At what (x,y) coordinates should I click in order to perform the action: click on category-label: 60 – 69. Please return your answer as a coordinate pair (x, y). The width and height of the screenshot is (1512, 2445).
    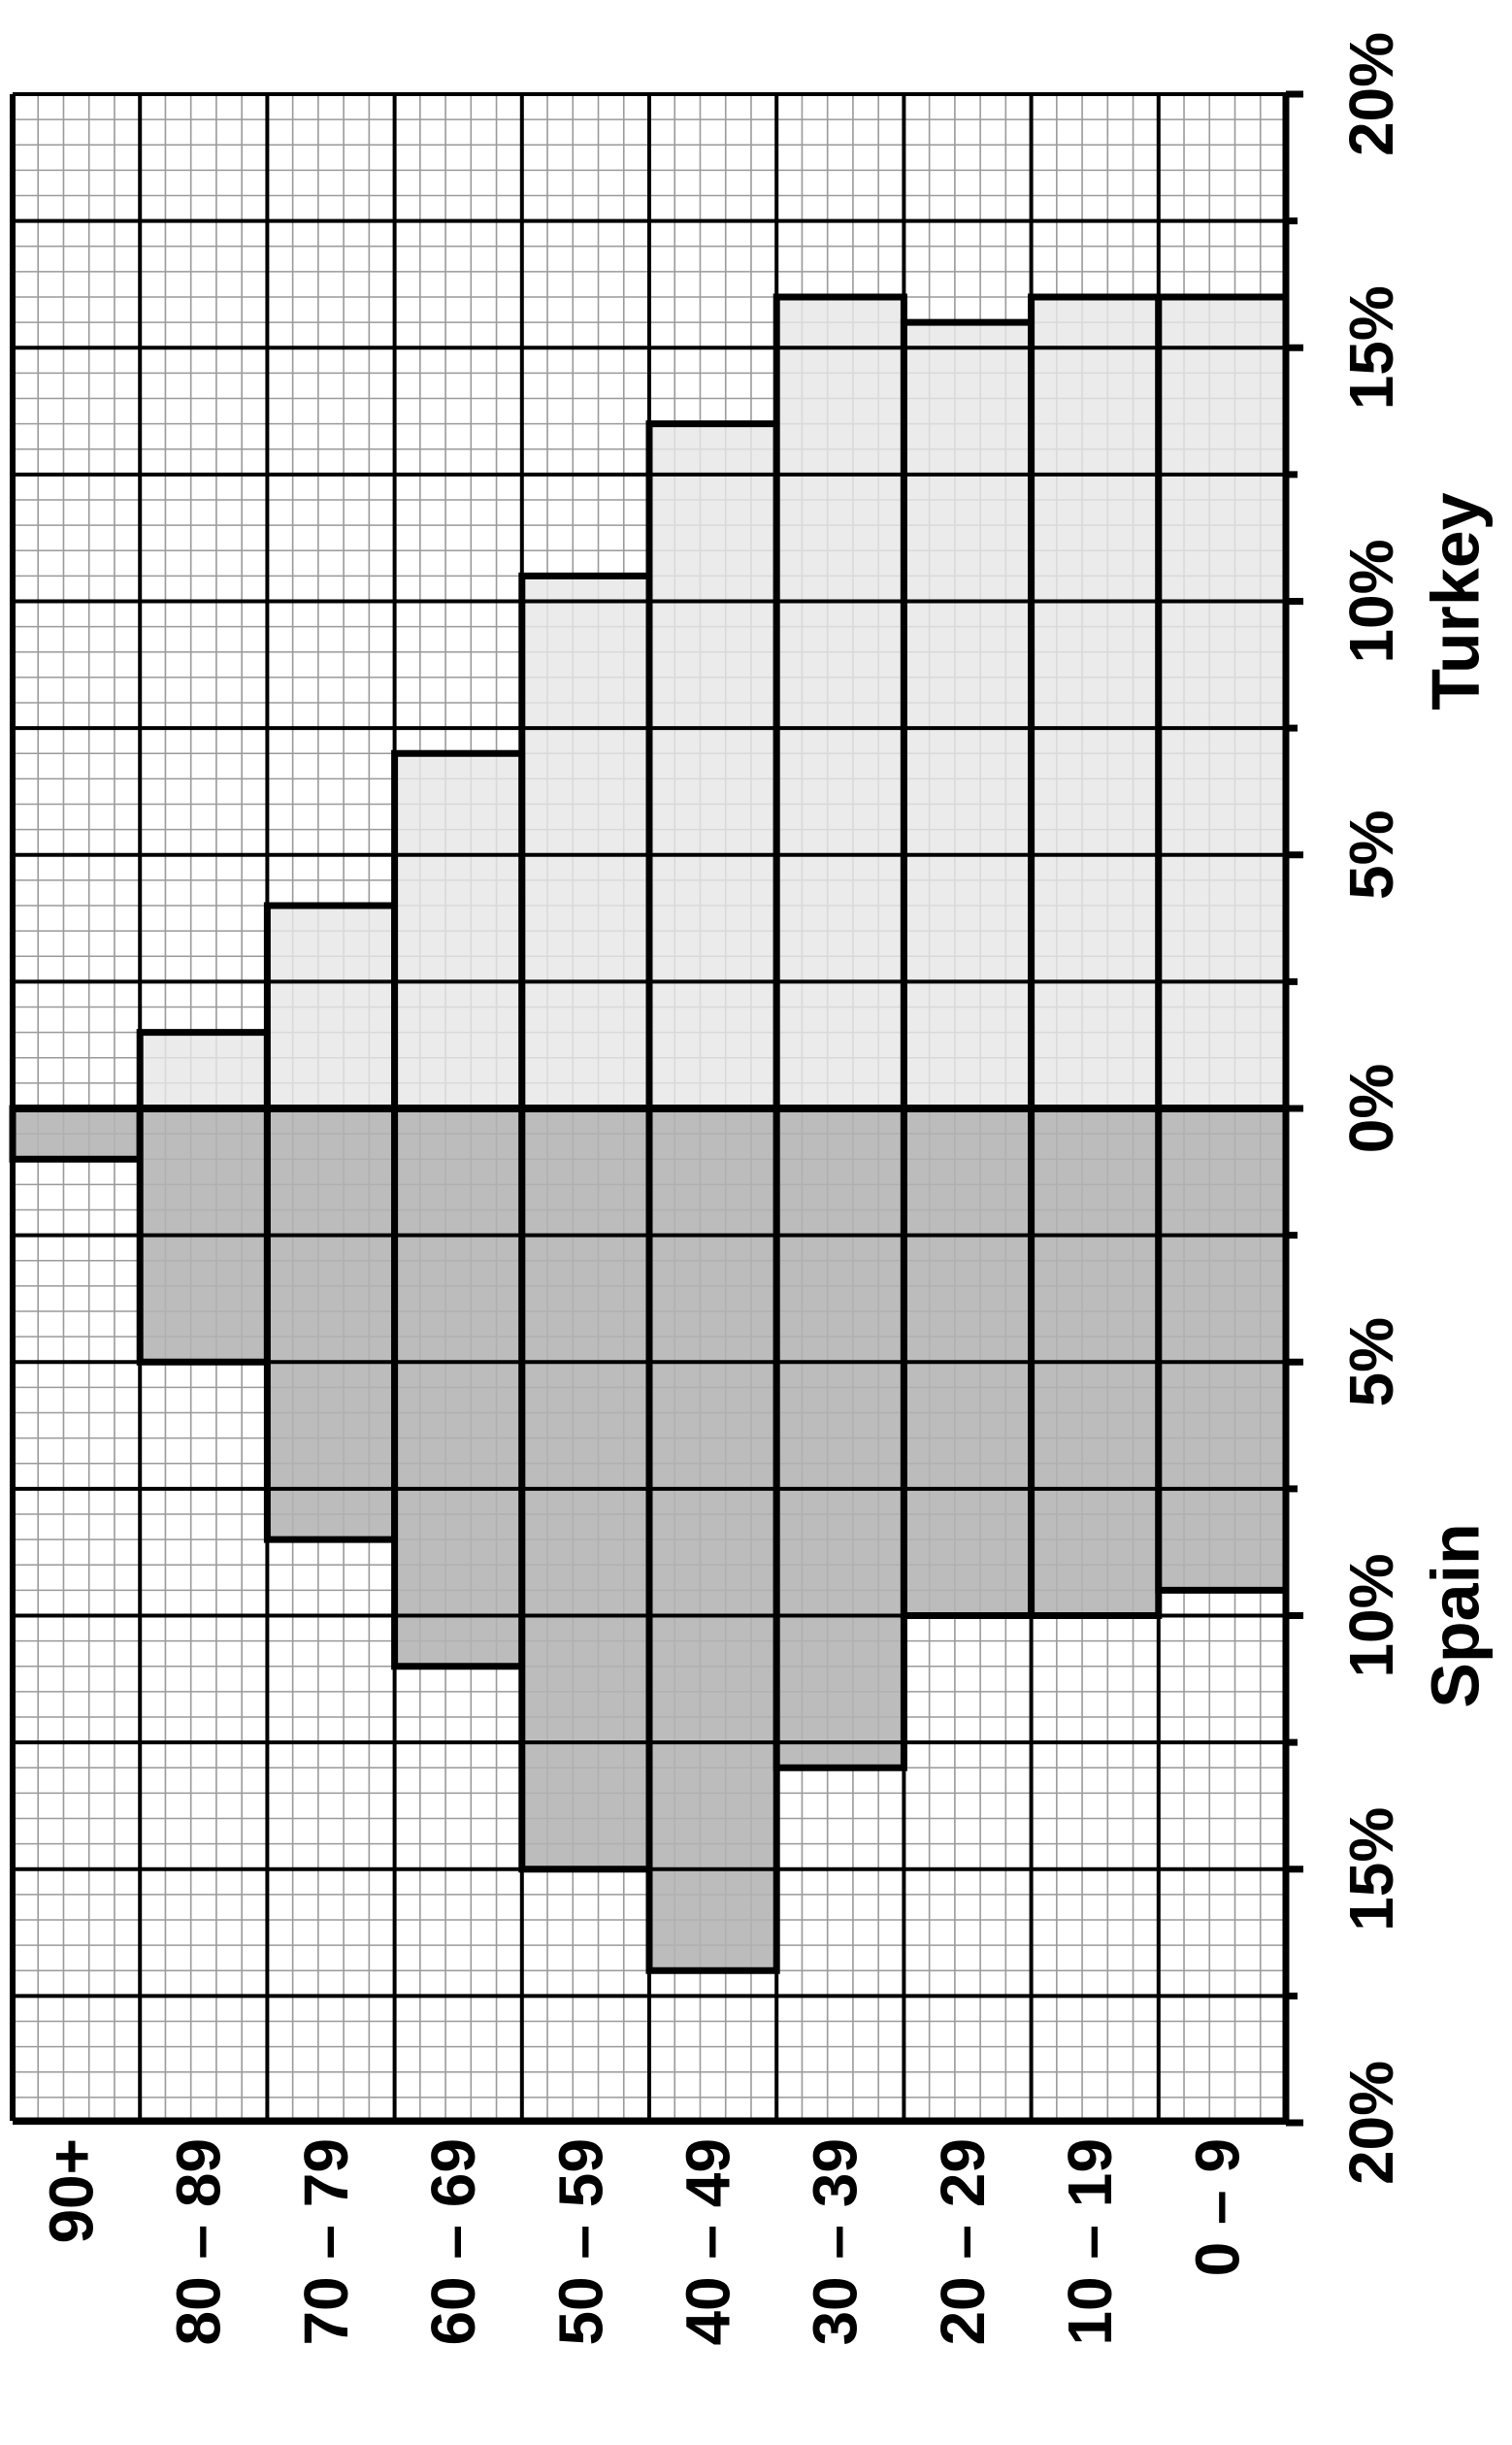
    Looking at the image, I should click on (453, 2242).